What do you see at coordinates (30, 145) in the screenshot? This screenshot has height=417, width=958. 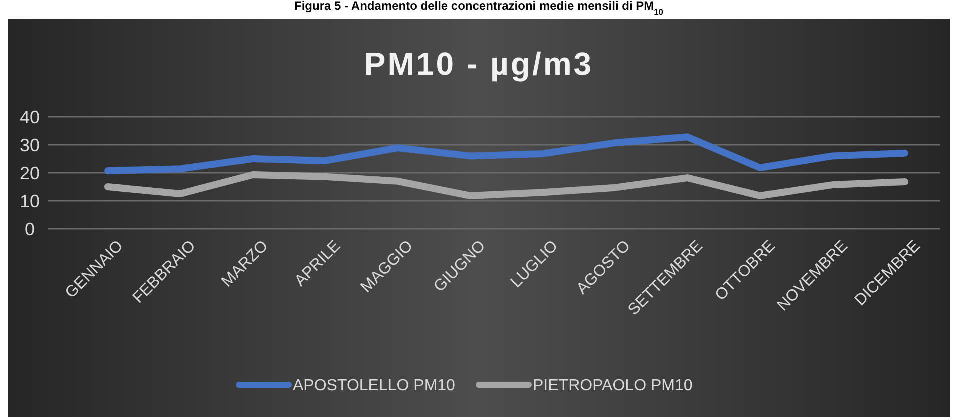 I see `y-tick-label: 30` at bounding box center [30, 145].